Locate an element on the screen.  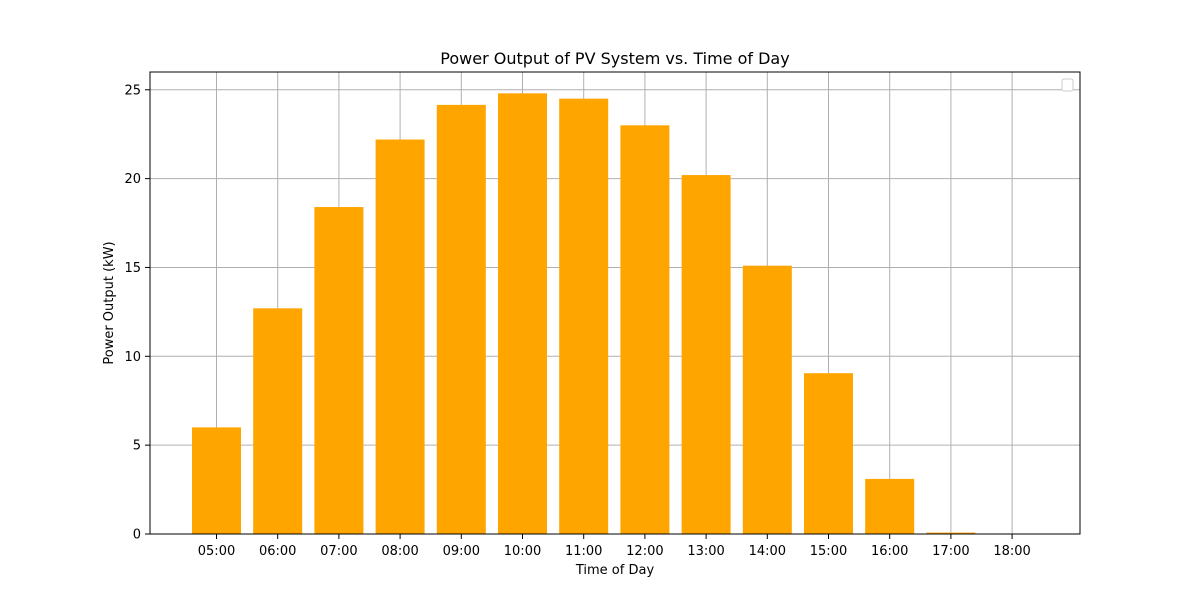
x-tick-label: 17:00 is located at coordinates (950, 551).